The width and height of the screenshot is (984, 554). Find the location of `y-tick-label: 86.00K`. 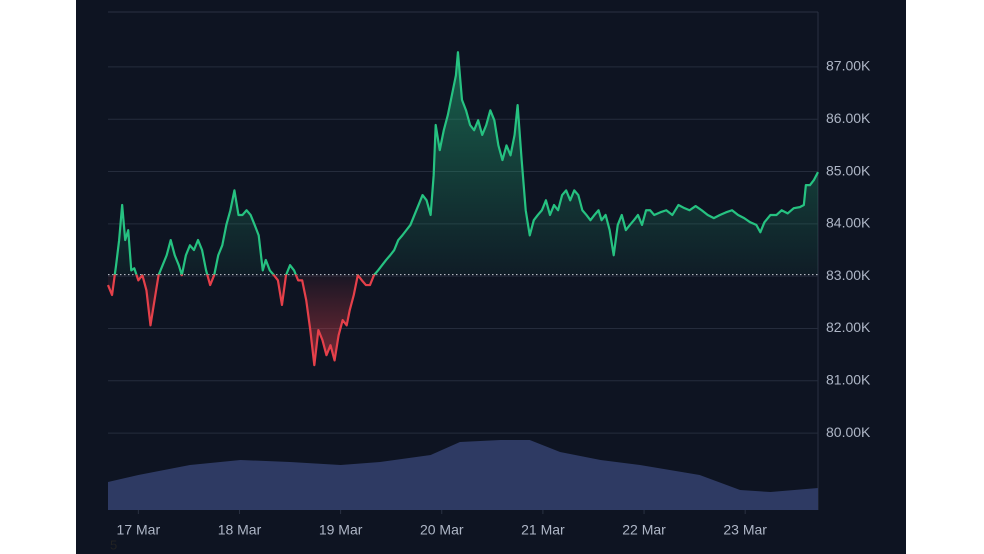

y-tick-label: 86.00K is located at coordinates (848, 118).